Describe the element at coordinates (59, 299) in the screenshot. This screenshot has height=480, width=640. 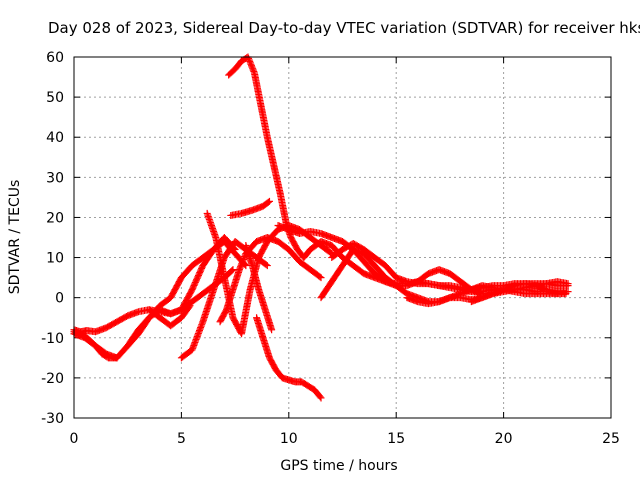
I see `y-tick-label: 0` at that location.